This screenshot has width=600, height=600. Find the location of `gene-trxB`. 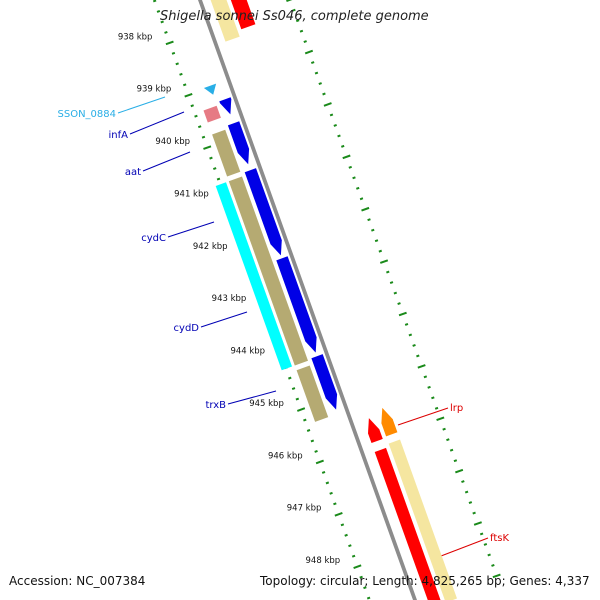

gene-trxB is located at coordinates (312, 393).